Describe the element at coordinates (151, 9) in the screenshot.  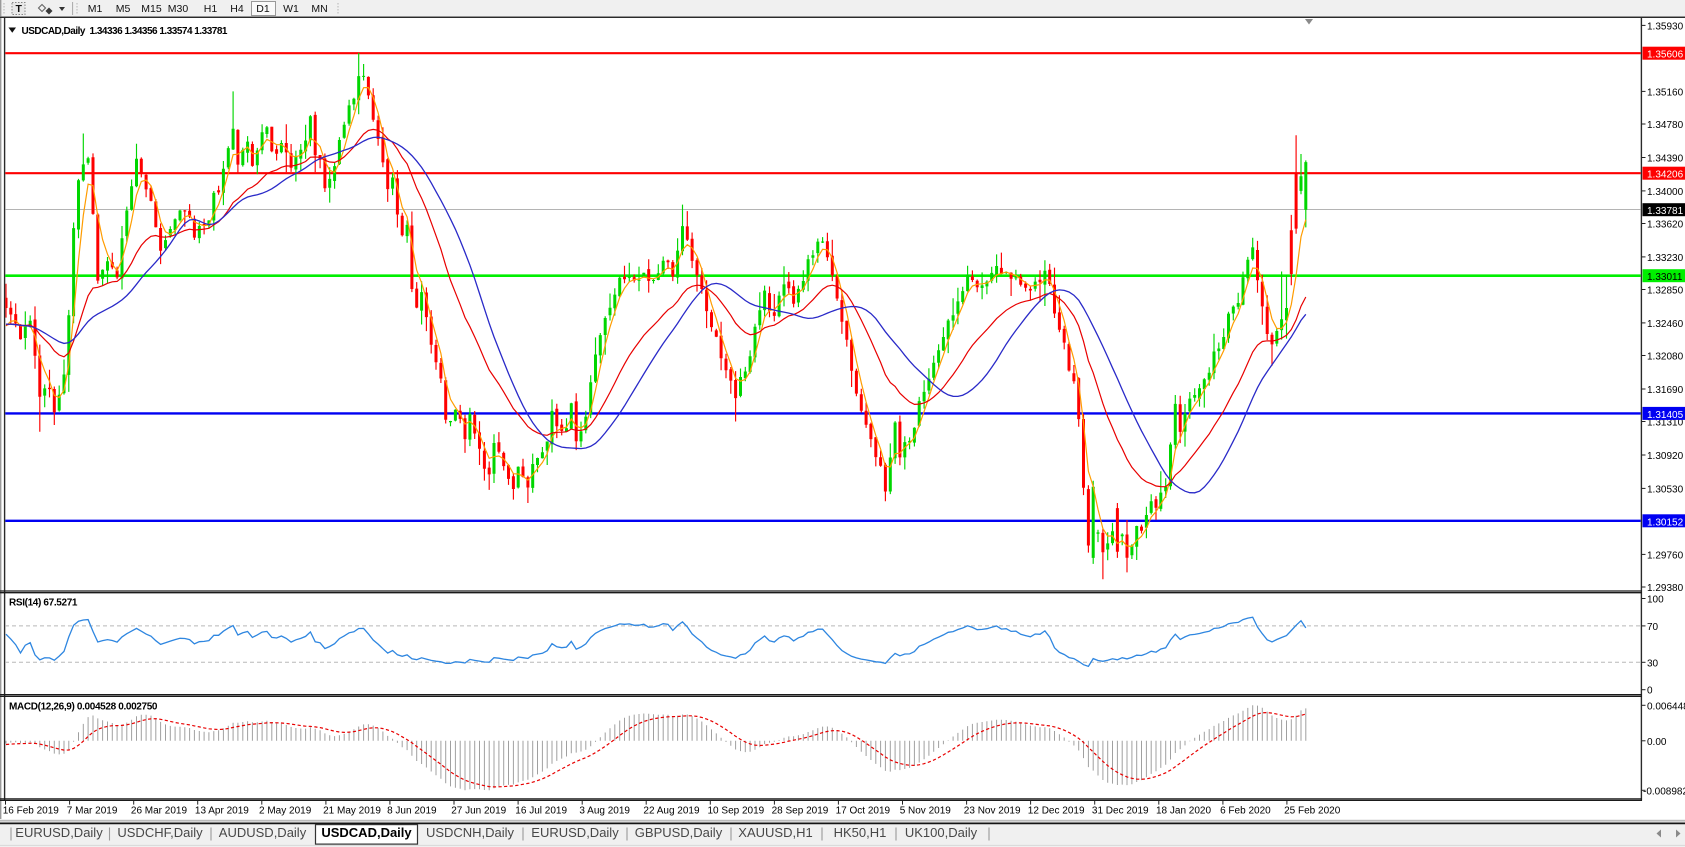
I see `svg-text: M15` at that location.